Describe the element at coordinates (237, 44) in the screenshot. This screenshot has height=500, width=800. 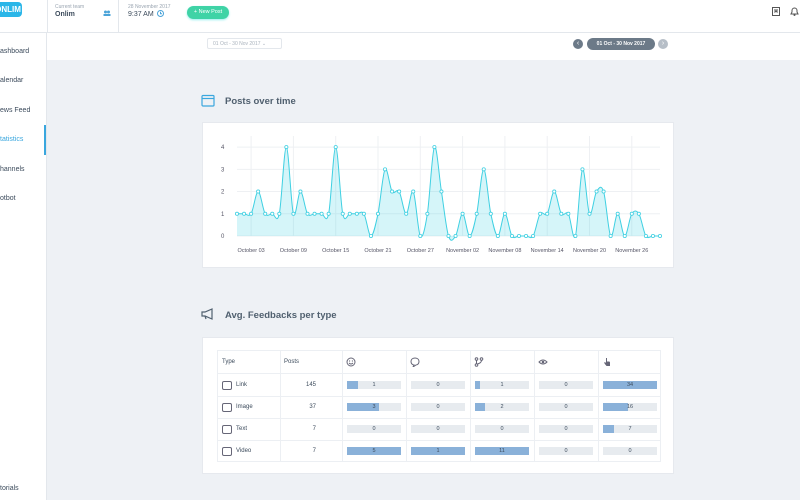
I see `date-picker-text: 01 Oct - 30 Nov 2017` at that location.